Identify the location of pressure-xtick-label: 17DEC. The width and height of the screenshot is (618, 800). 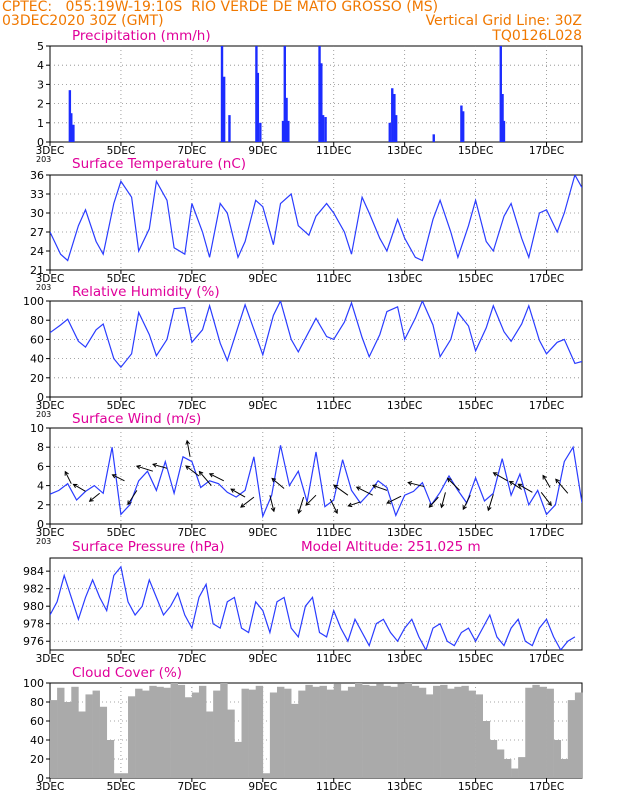
(546, 659).